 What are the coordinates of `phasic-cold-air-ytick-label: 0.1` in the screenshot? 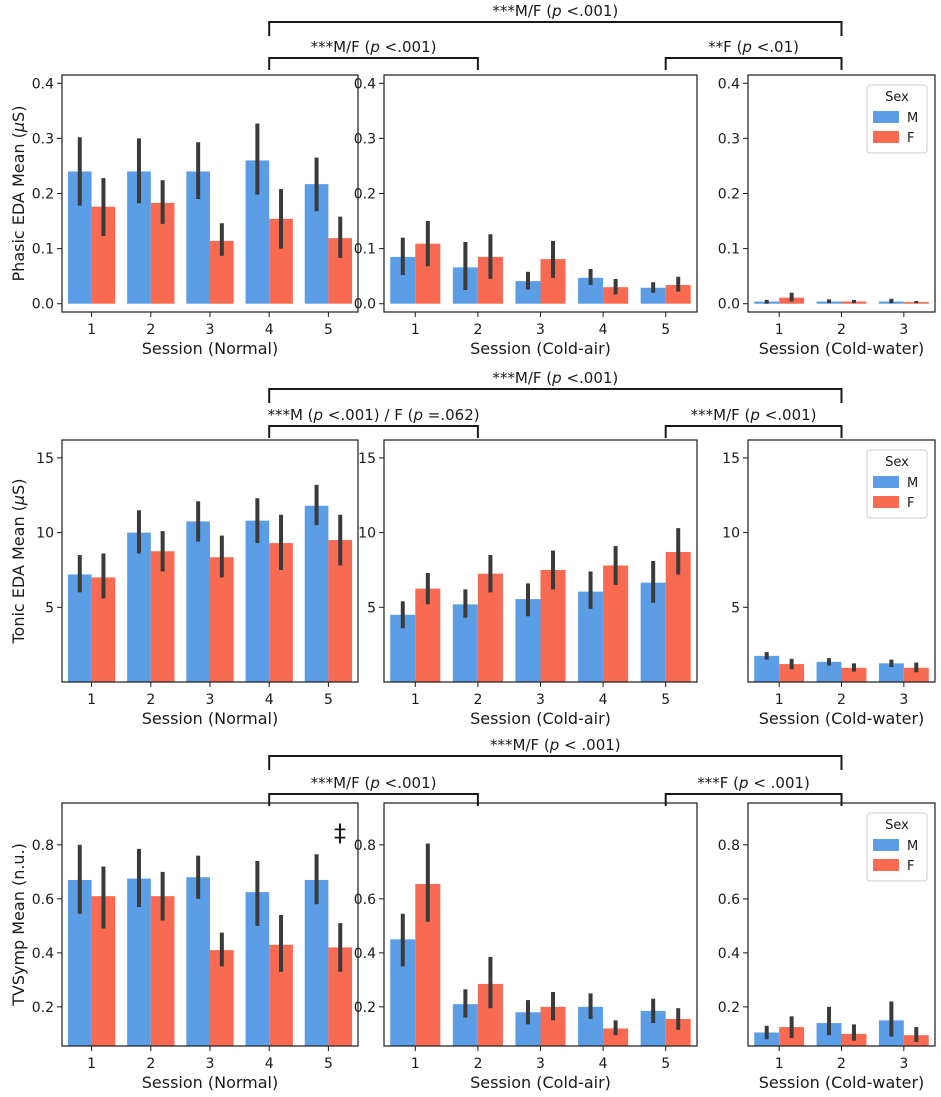 It's located at (365, 250).